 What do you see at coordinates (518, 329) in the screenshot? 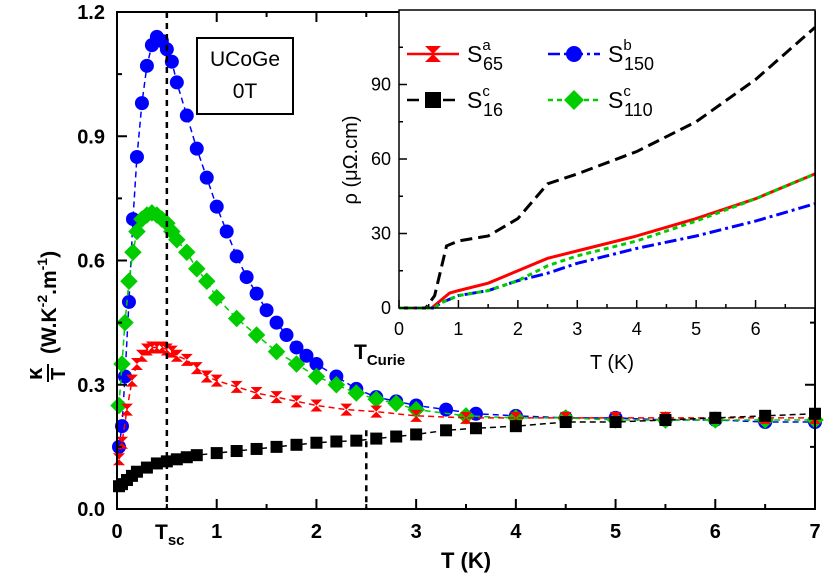
I see `inset-x-tick-label-2: 2` at bounding box center [518, 329].